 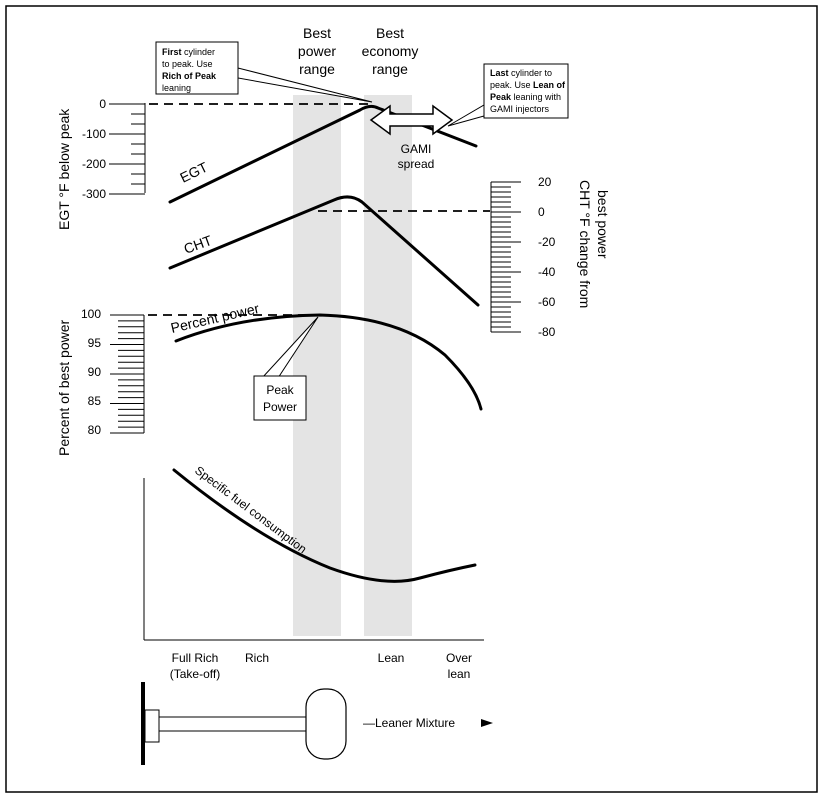 I want to click on svg-text: First cylinder, so click(x=188, y=52).